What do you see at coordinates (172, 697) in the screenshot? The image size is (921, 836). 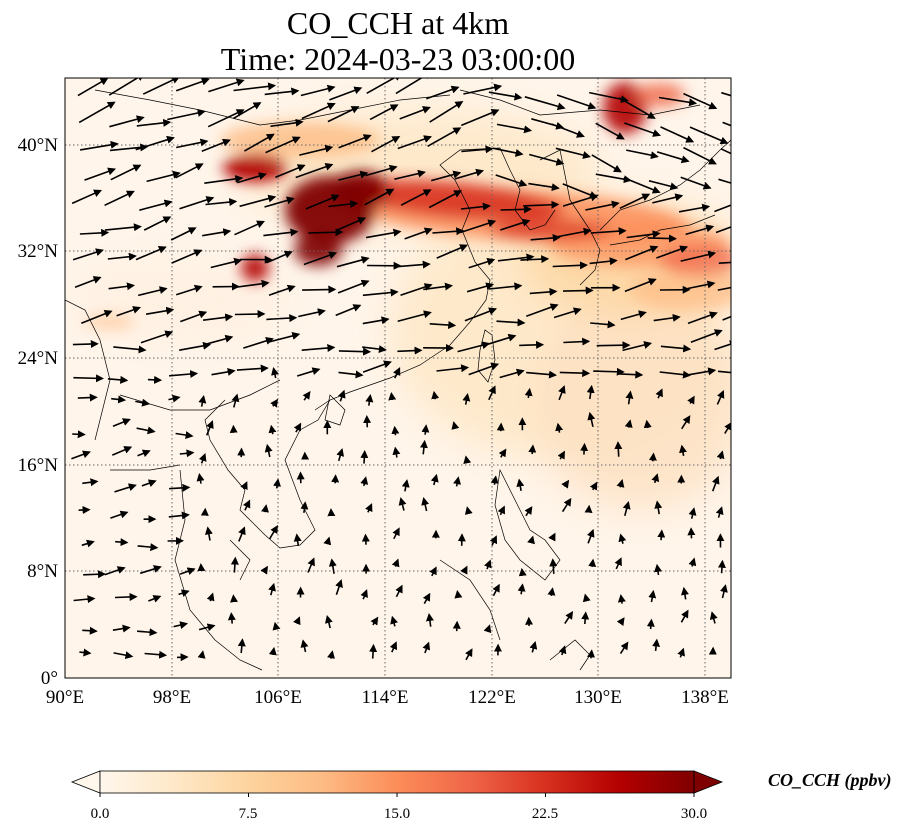 I see `lon-tick: 98°E` at bounding box center [172, 697].